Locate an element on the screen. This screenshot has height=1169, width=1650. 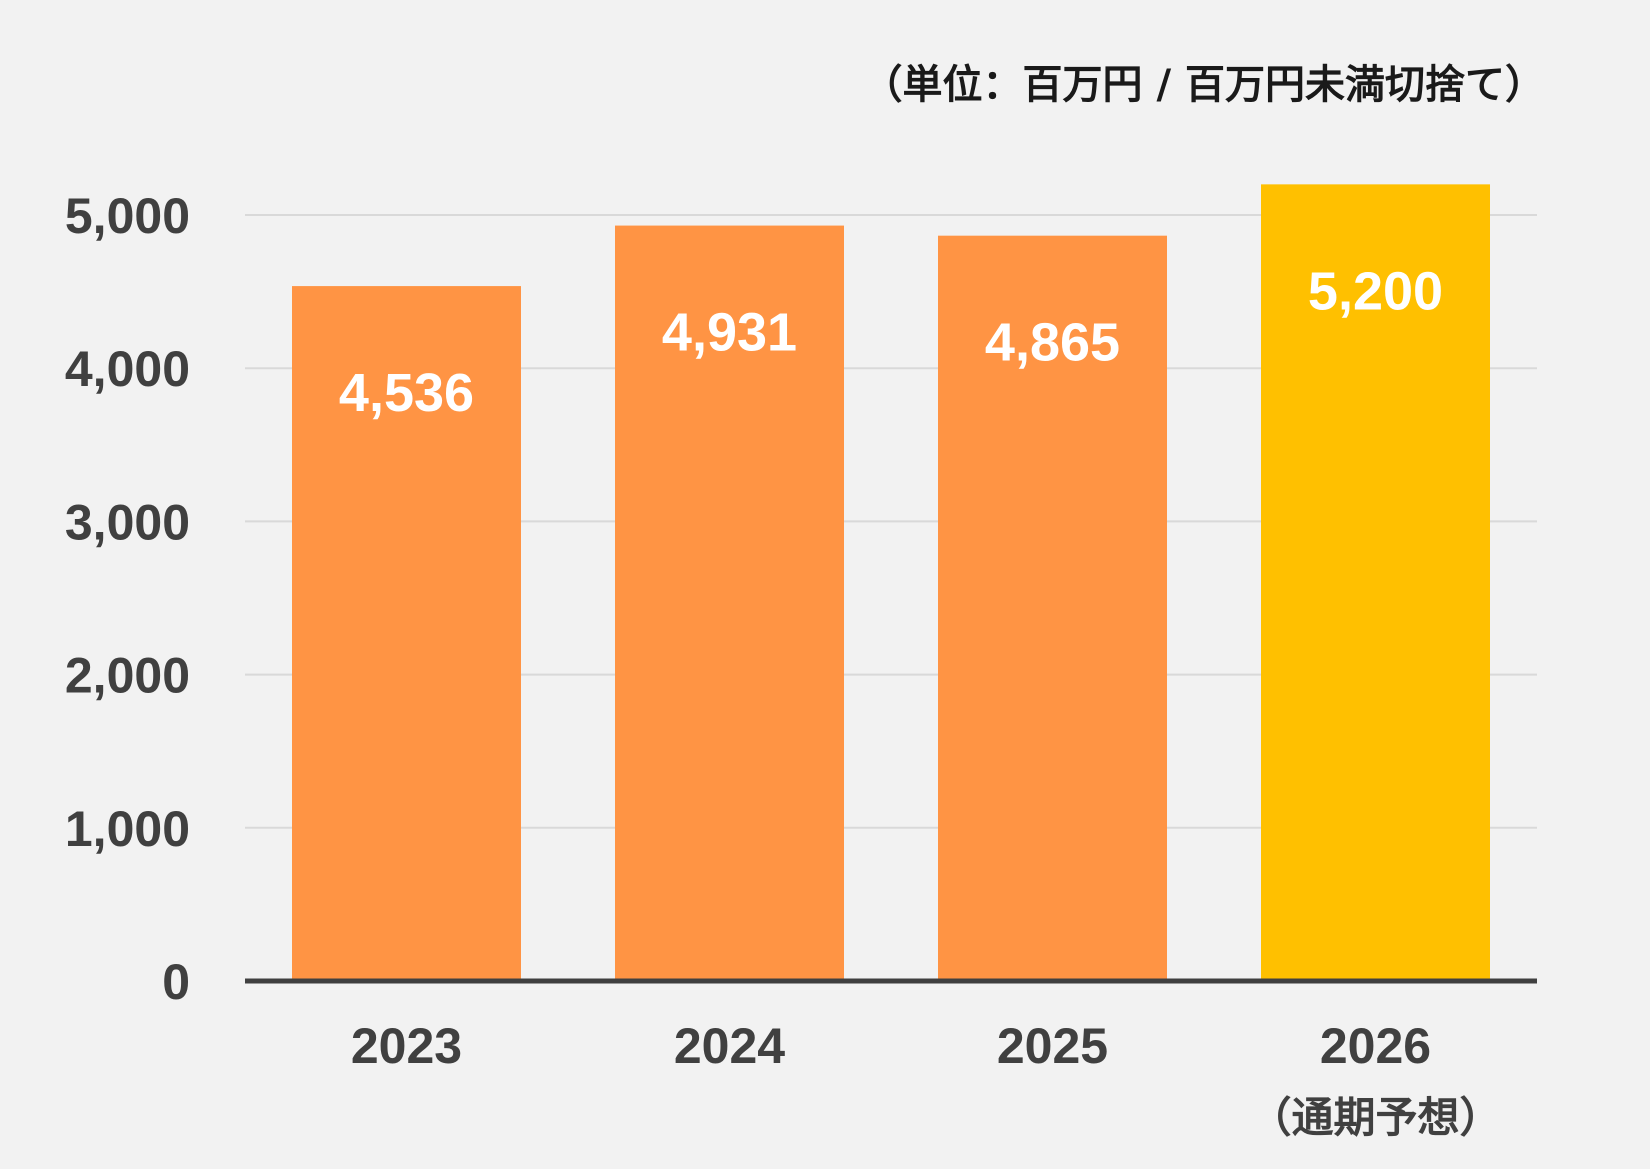
data-labels: 4,536 4,931 4,865 5,200 is located at coordinates (891, 342).